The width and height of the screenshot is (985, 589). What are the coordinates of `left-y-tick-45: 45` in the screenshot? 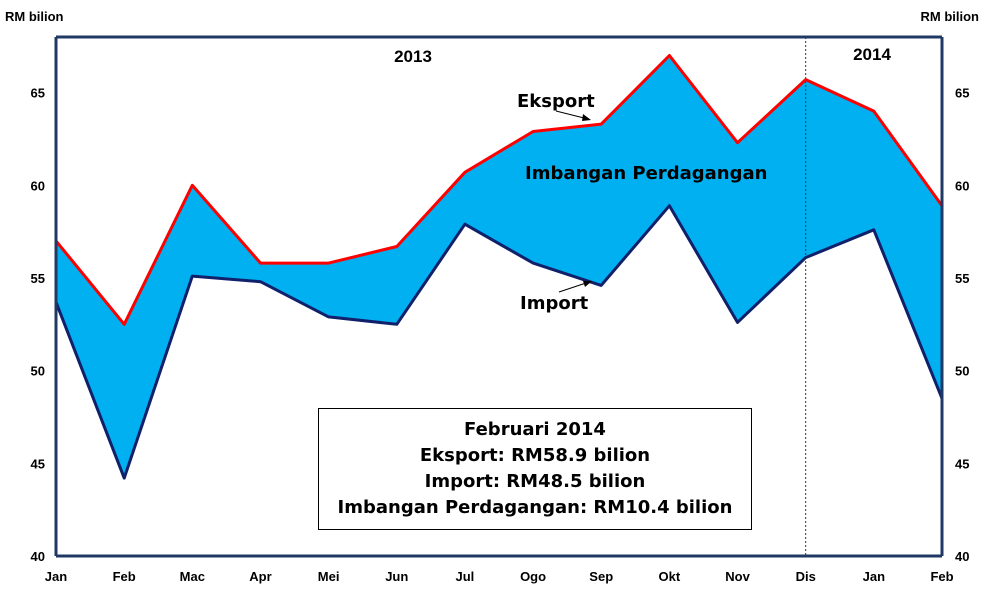 It's located at (38, 463).